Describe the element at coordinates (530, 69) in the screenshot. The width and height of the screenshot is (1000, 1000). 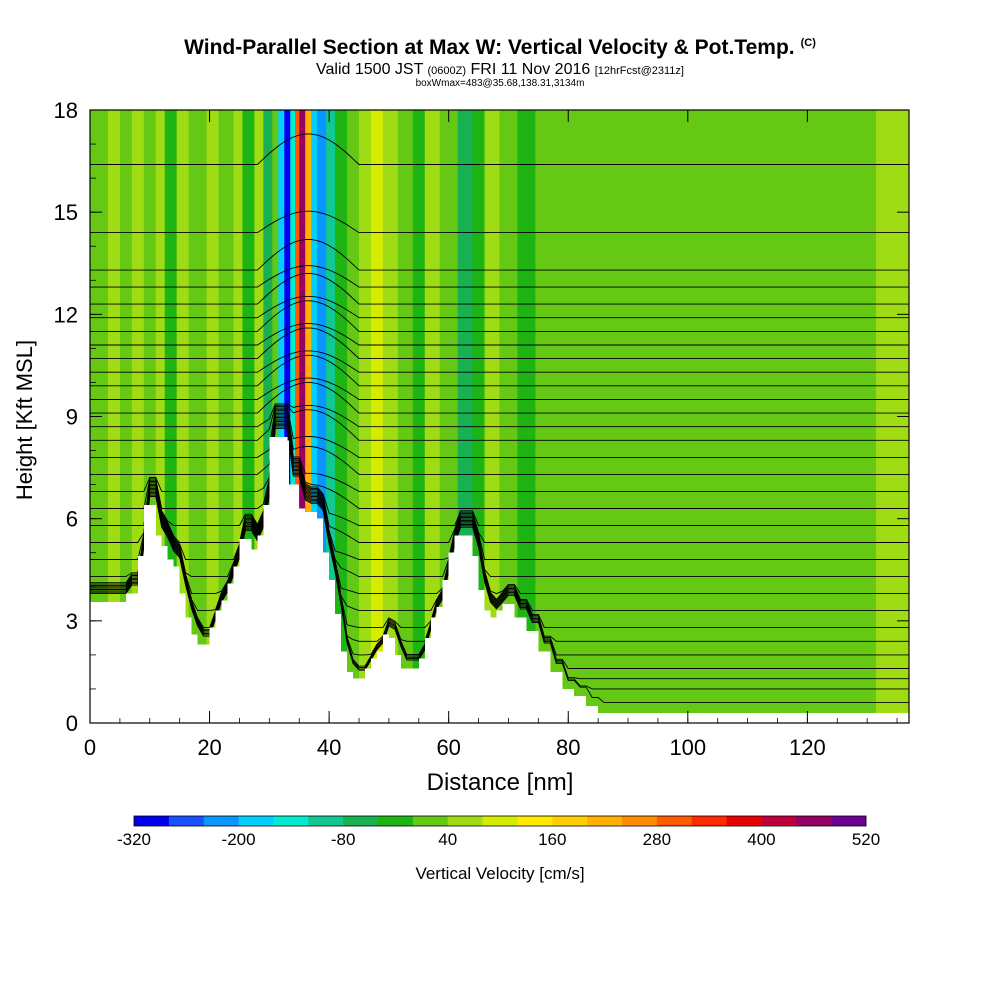
I see `valid-date: FRI 11 Nov 2016` at that location.